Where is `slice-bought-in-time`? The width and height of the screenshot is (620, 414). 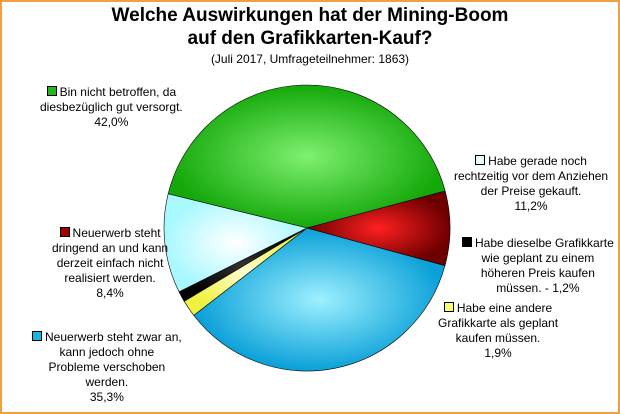 slice-bought-in-time is located at coordinates (235, 243).